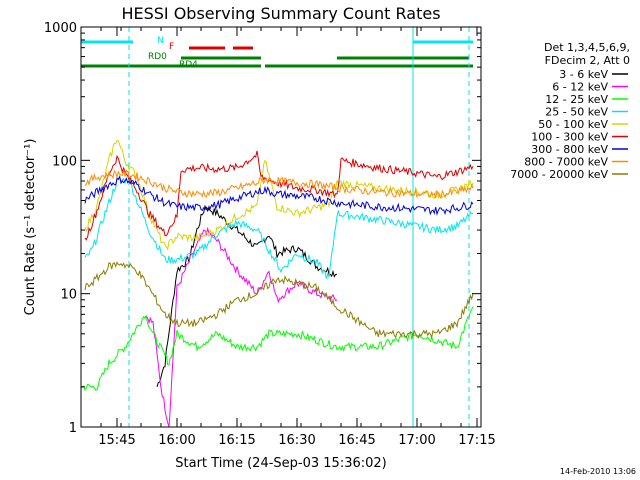 The width and height of the screenshot is (640, 480). Describe the element at coordinates (576, 99) in the screenshot. I see `legend-label-2: 12 - 25 keV` at that location.